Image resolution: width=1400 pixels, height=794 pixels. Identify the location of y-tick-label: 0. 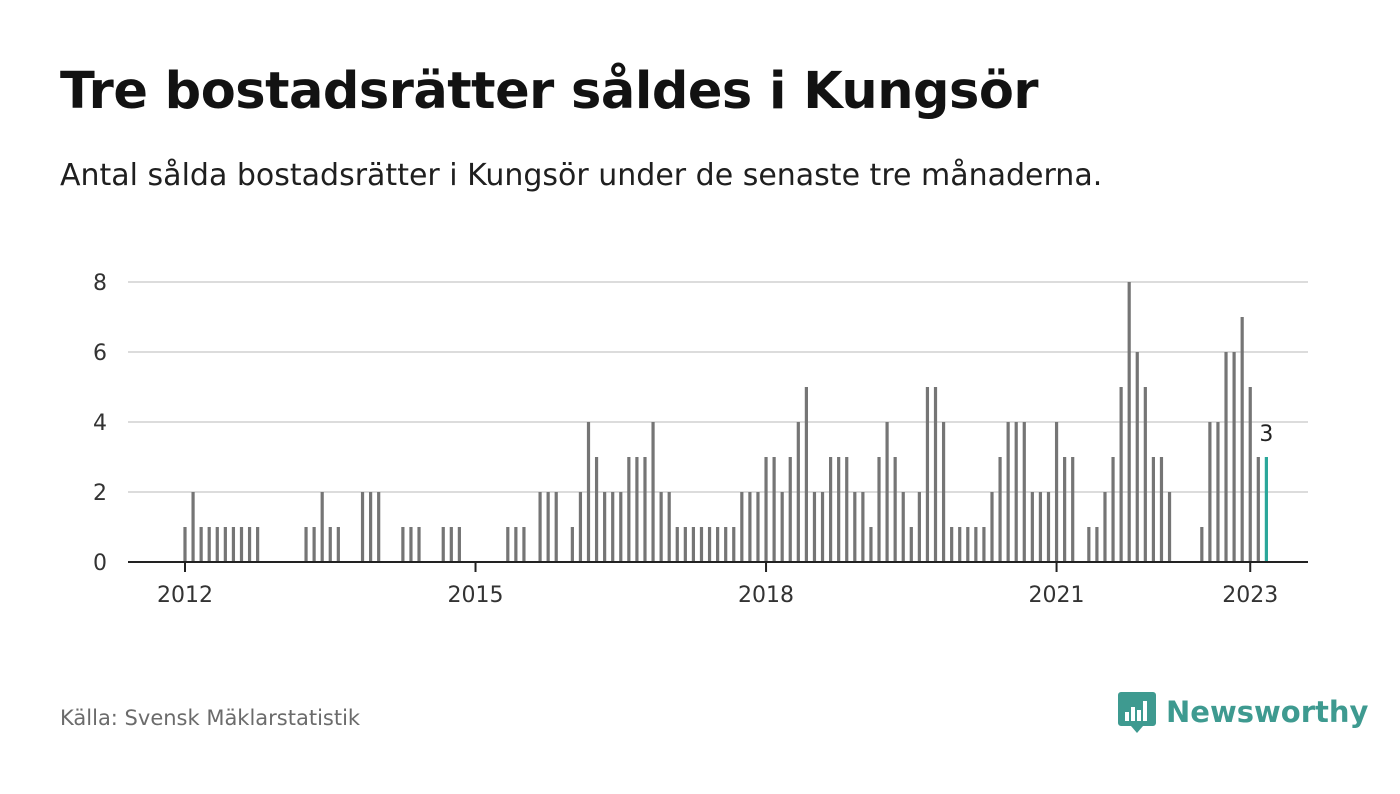
(100, 563).